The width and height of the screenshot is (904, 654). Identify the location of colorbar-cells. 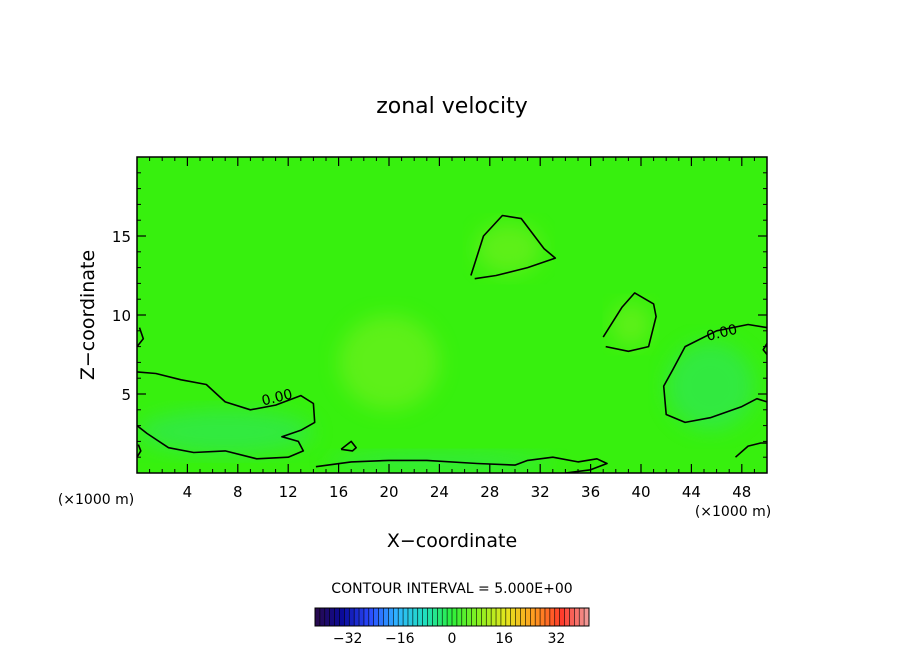
(452, 617).